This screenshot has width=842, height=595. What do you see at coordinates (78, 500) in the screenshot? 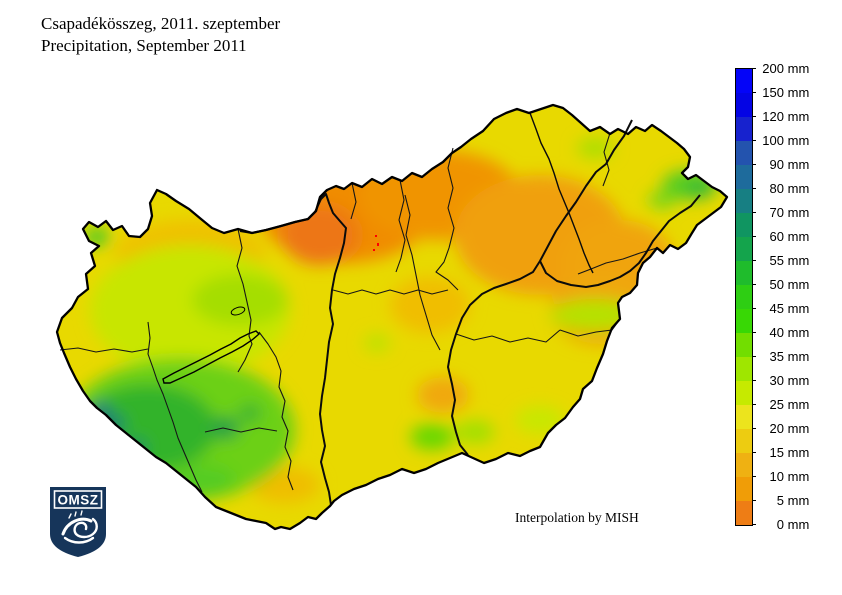
I see `logo-text: OMSZ` at bounding box center [78, 500].